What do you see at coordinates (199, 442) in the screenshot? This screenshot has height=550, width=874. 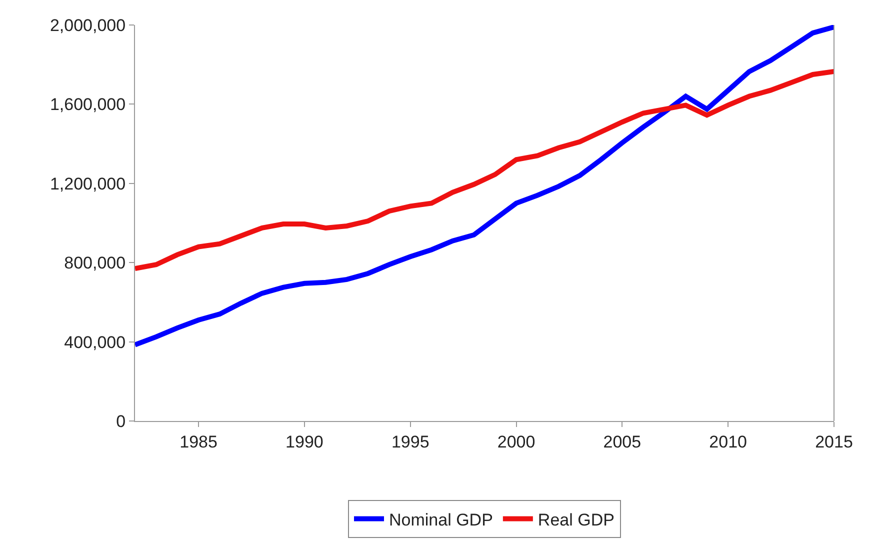 I see `x-tick-label: 1985` at bounding box center [199, 442].